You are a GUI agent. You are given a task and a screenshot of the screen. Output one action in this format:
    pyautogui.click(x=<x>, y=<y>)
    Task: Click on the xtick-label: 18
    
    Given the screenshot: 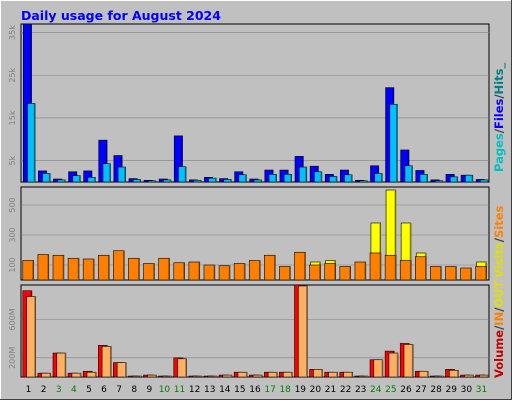 What is the action you would take?
    pyautogui.click(x=285, y=390)
    